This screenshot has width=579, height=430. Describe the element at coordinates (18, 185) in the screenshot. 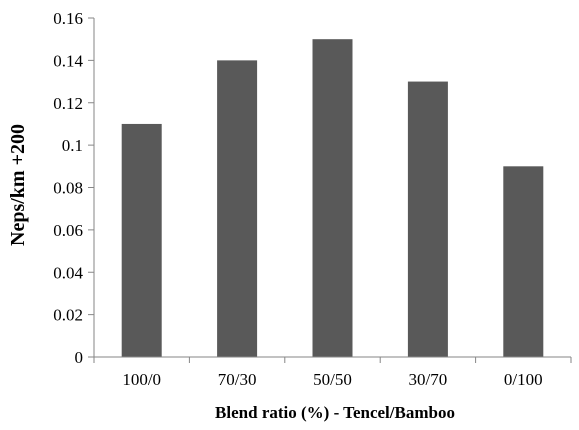

I see `y-axis-title: Neps/km +200` at that location.